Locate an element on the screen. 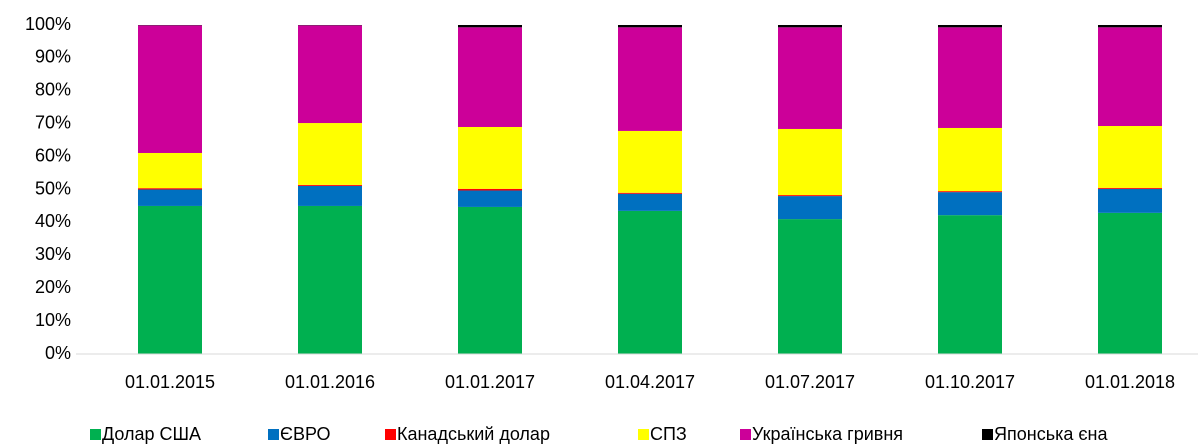 The width and height of the screenshot is (1198, 445). y-tick-label: 100% is located at coordinates (48, 24).